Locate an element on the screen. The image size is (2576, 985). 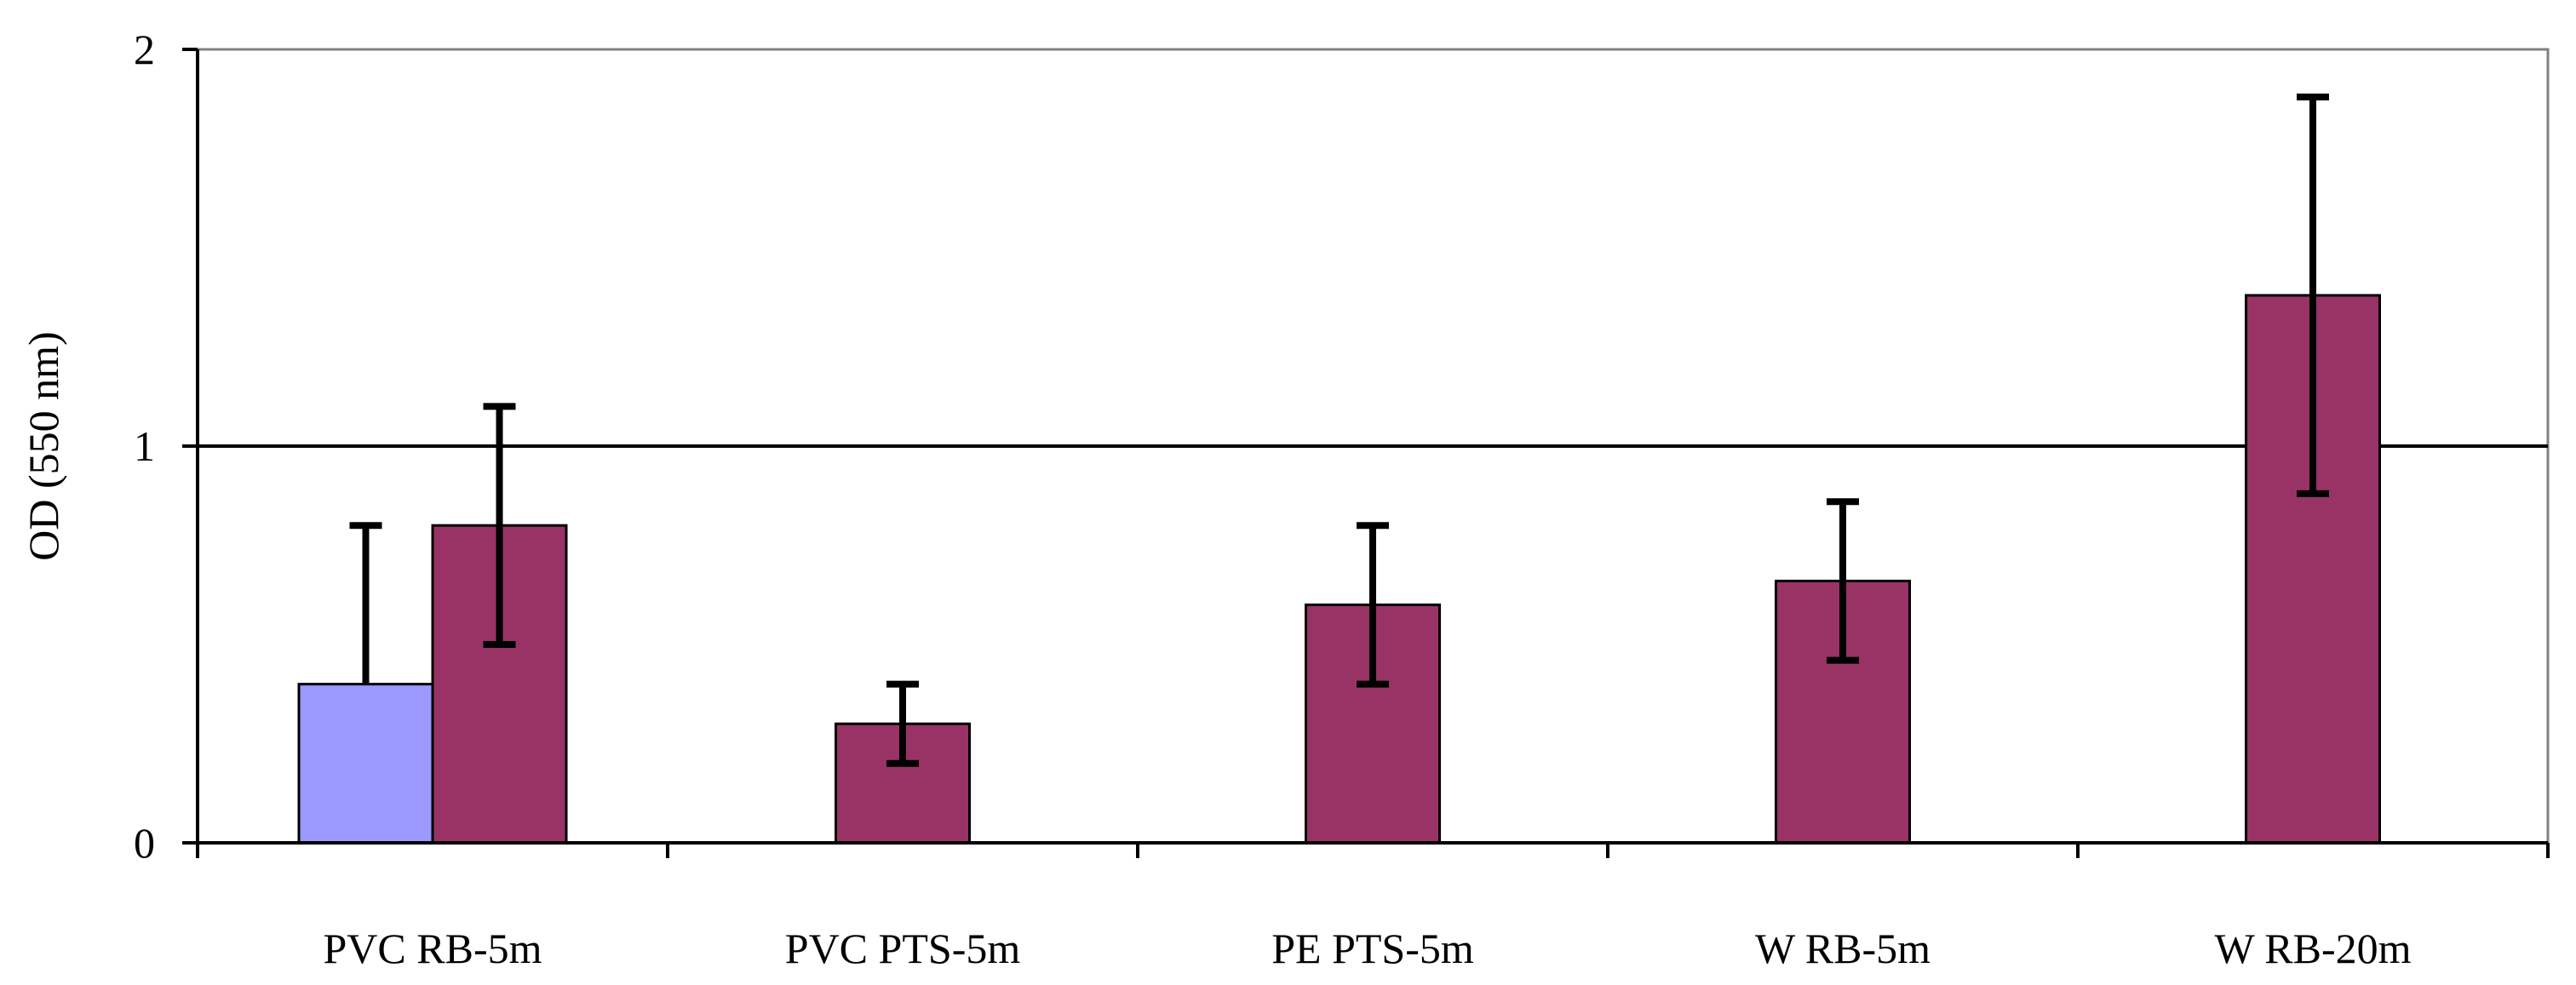
x-tick-label: PE PTS-5m is located at coordinates (1372, 948).